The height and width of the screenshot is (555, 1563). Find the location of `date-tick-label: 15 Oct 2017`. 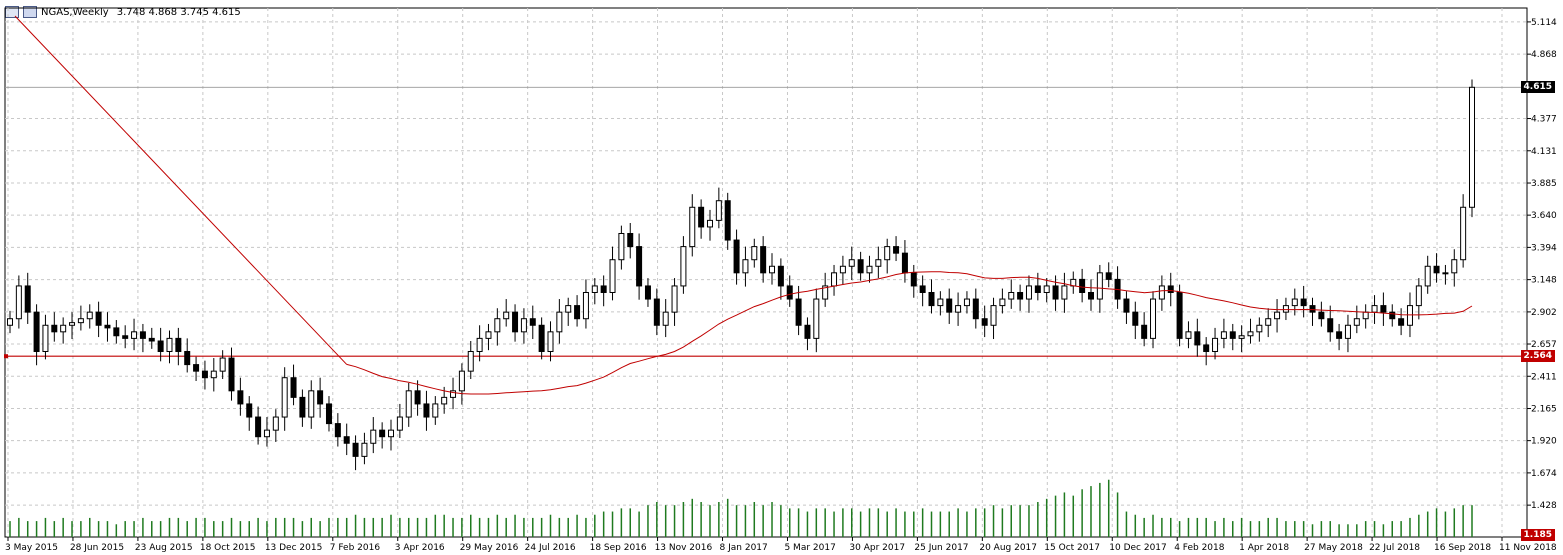

date-tick-label: 15 Oct 2017 is located at coordinates (1072, 548).